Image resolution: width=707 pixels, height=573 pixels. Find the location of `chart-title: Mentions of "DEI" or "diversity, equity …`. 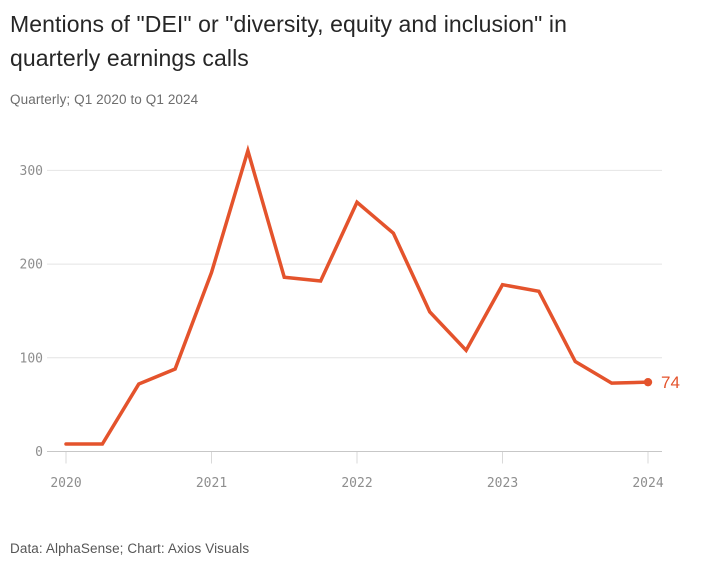

chart-title: Mentions of "DEI" or "diversity, equity … is located at coordinates (356, 41).